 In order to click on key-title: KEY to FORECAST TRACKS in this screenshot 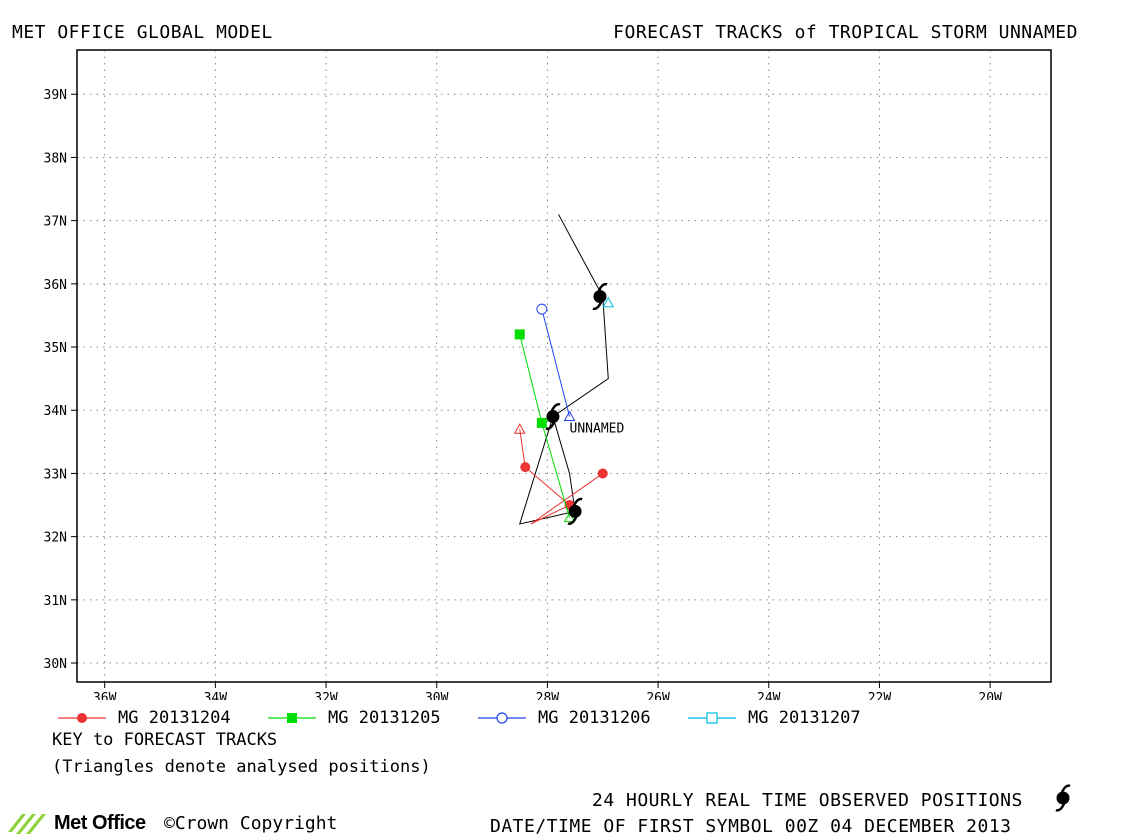, I will do `click(165, 740)`.